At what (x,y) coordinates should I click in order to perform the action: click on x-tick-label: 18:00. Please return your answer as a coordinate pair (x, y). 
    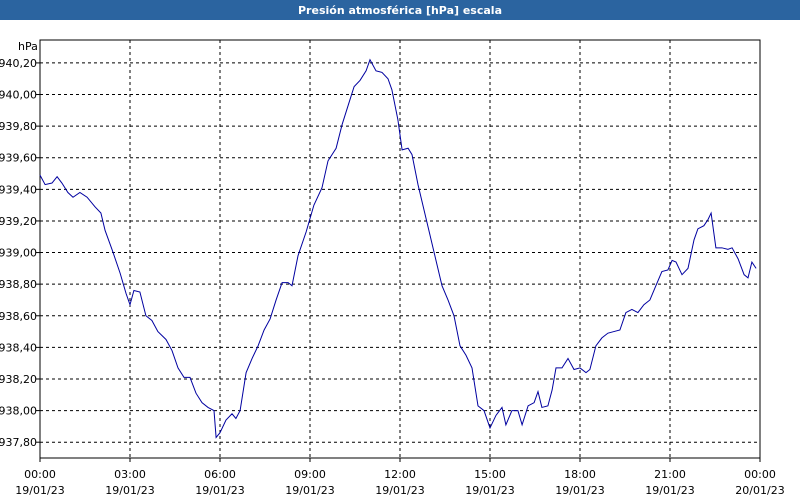
    Looking at the image, I should click on (580, 474).